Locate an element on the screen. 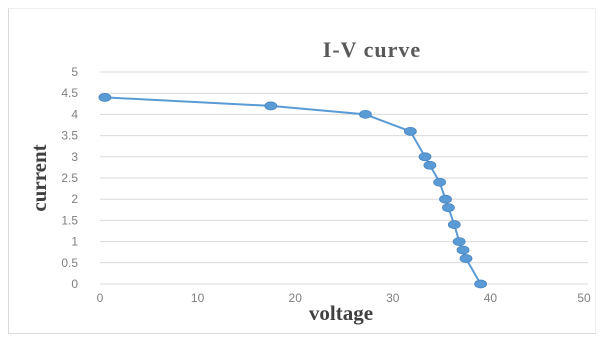 The width and height of the screenshot is (605, 340). y-tick-label: 0 is located at coordinates (74, 284).